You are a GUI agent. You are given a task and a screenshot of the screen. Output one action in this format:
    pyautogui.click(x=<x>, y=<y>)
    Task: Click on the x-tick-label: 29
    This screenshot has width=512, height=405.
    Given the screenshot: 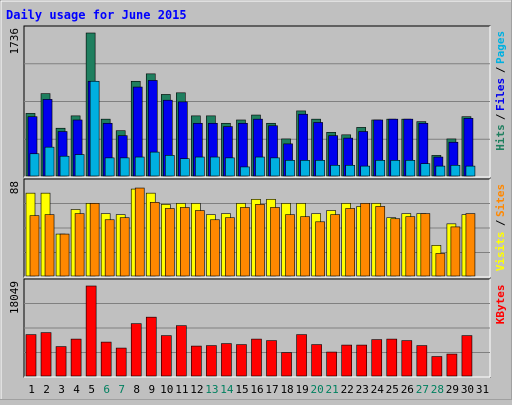 What is the action you would take?
    pyautogui.click(x=452, y=389)
    